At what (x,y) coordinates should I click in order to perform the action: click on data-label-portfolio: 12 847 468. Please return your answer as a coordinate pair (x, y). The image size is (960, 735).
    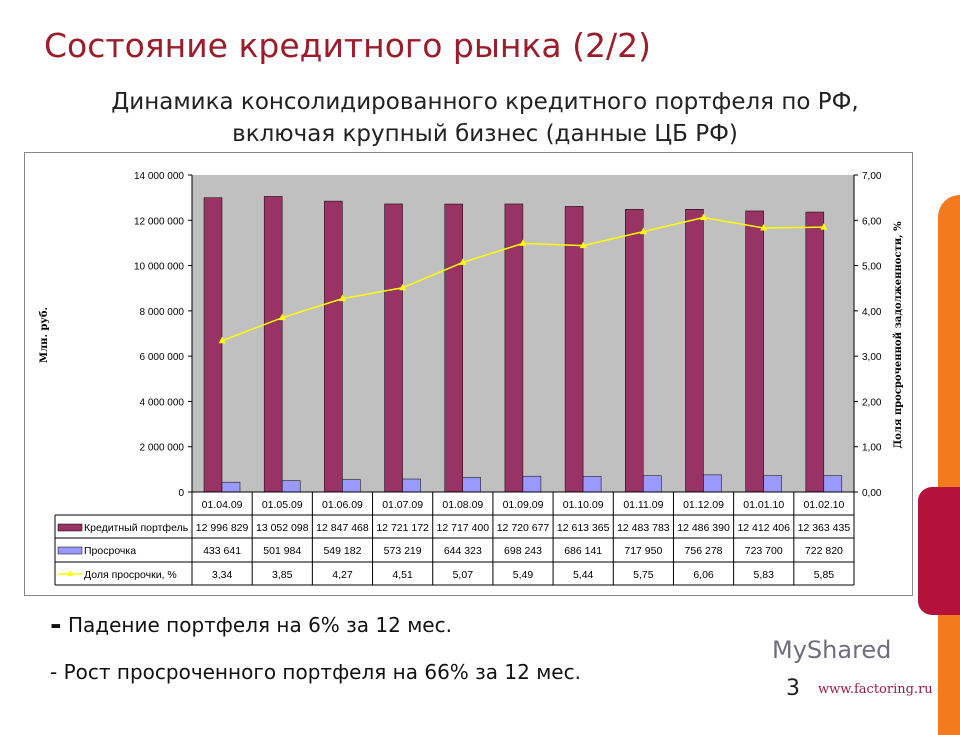
    Looking at the image, I should click on (342, 528).